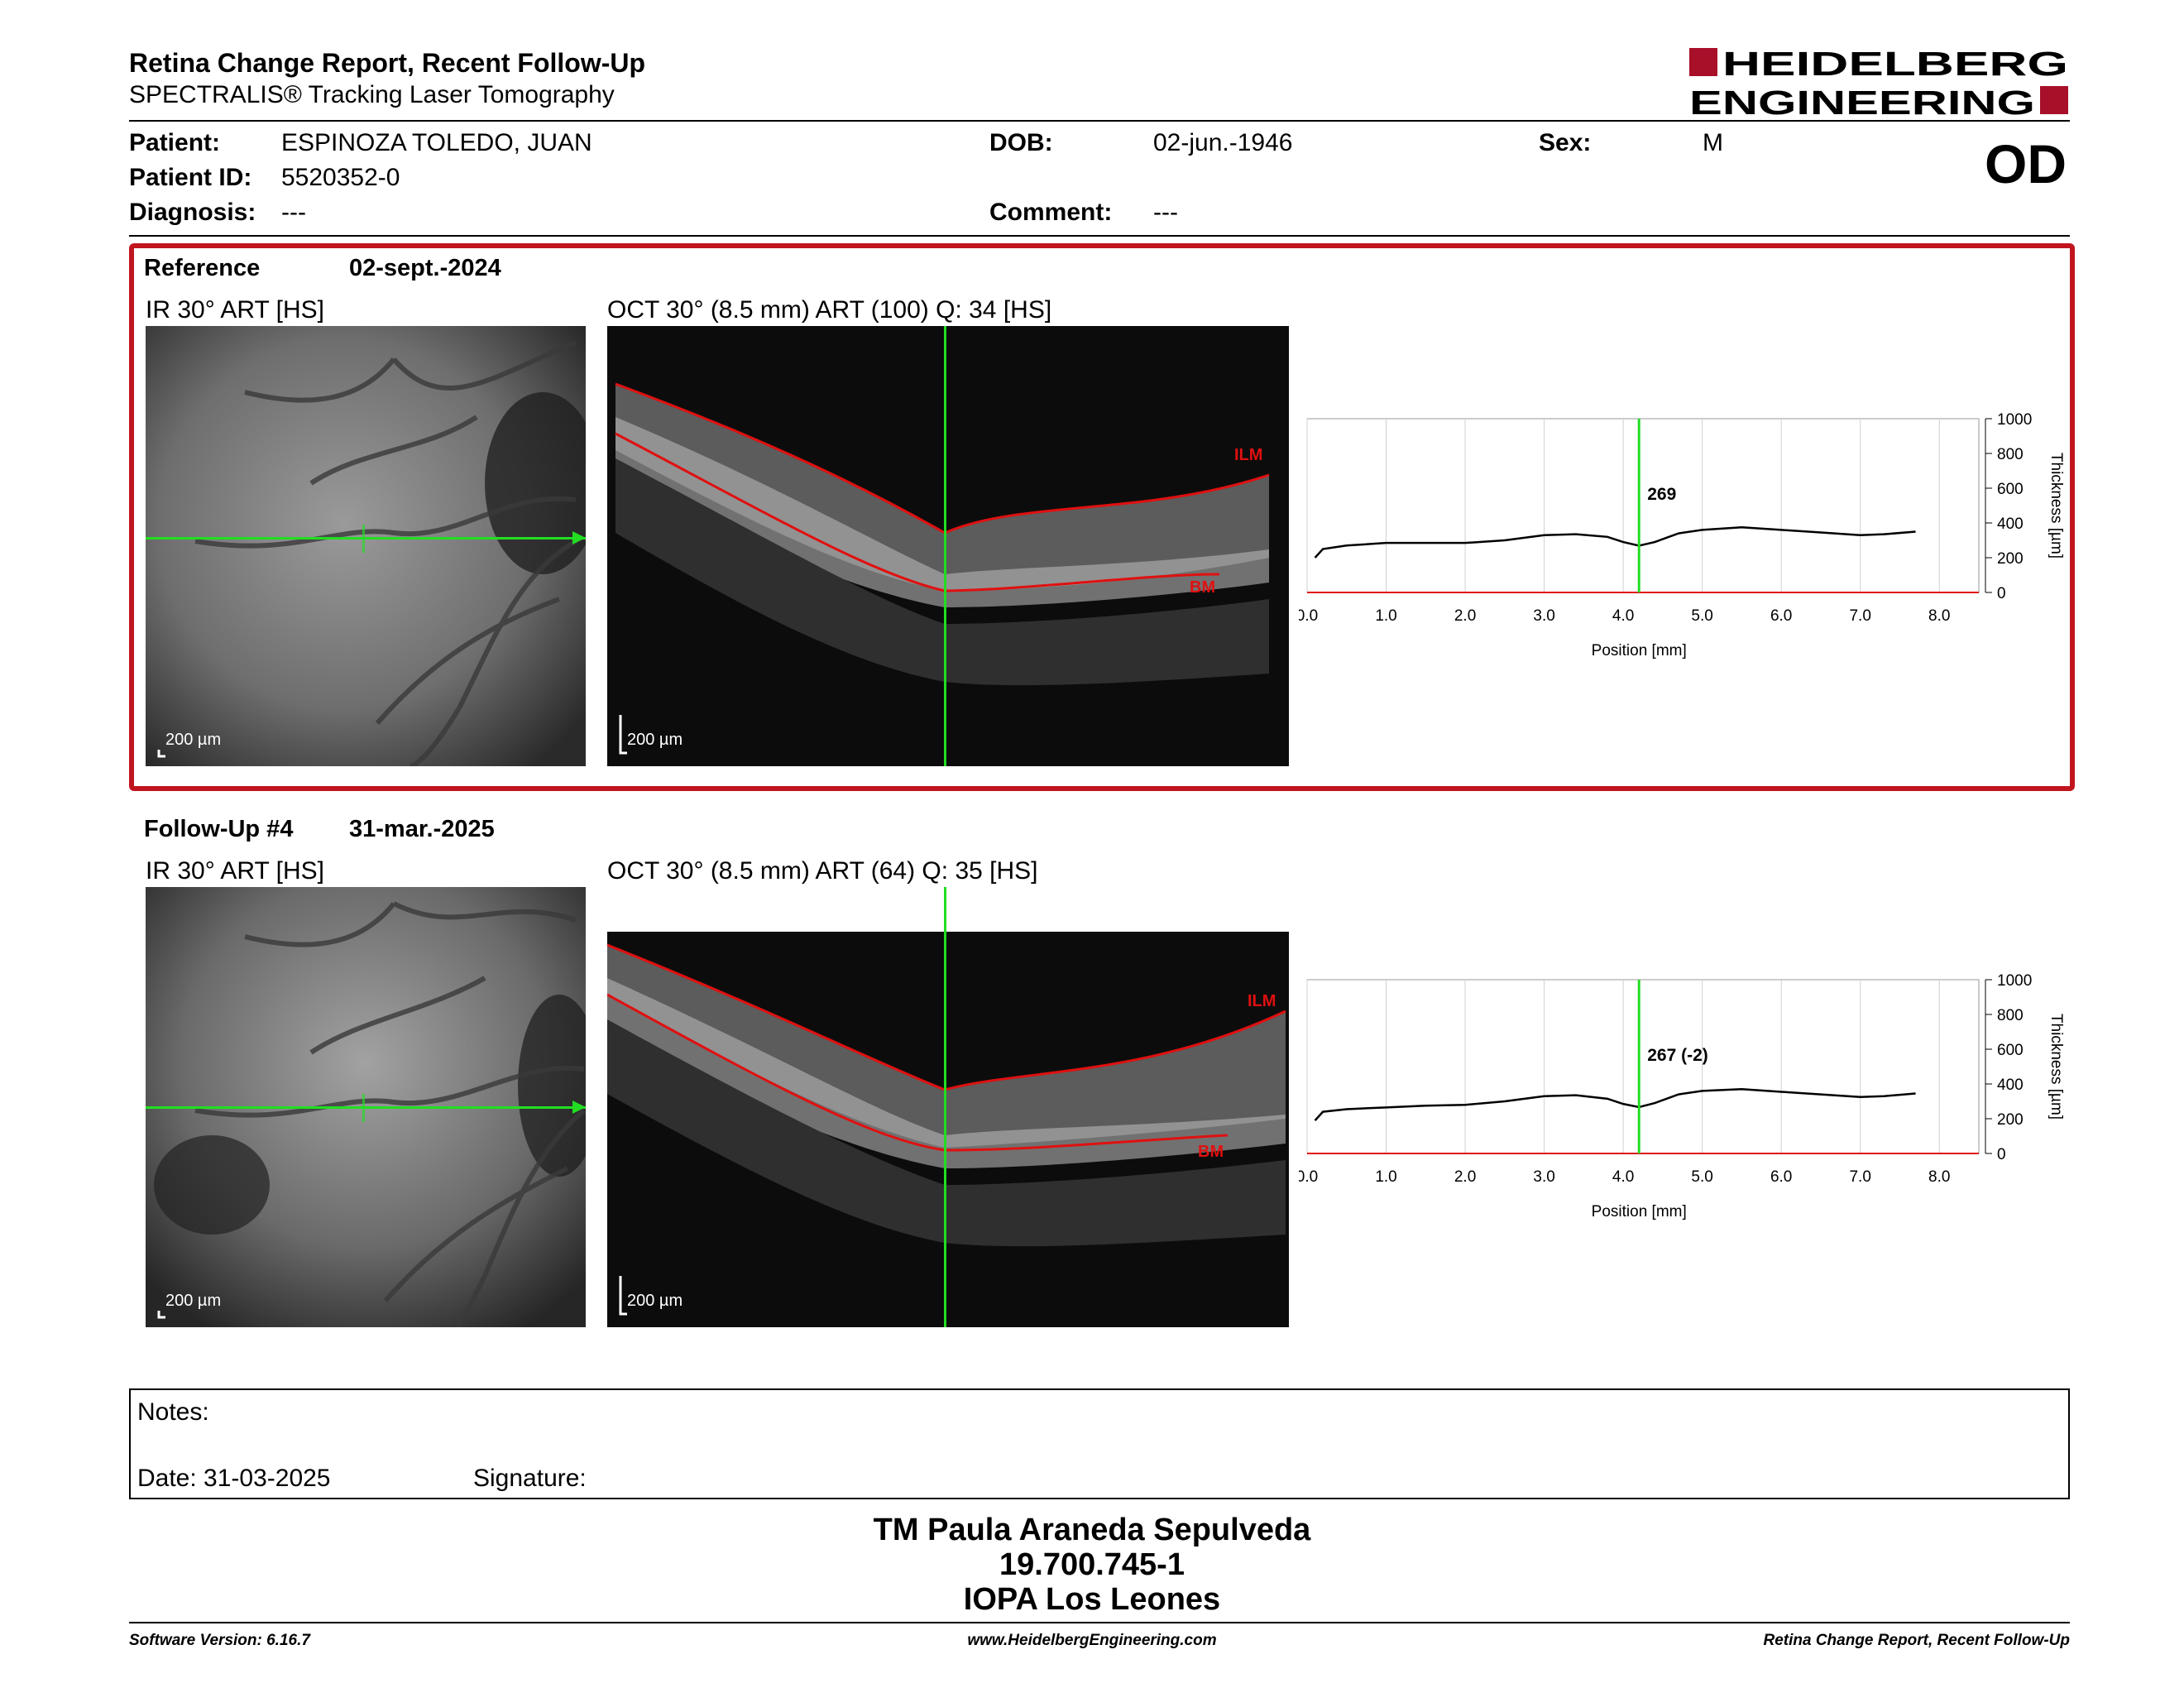 The image size is (2184, 1688). I want to click on reference-x-tick-label: 3.0, so click(1543, 616).